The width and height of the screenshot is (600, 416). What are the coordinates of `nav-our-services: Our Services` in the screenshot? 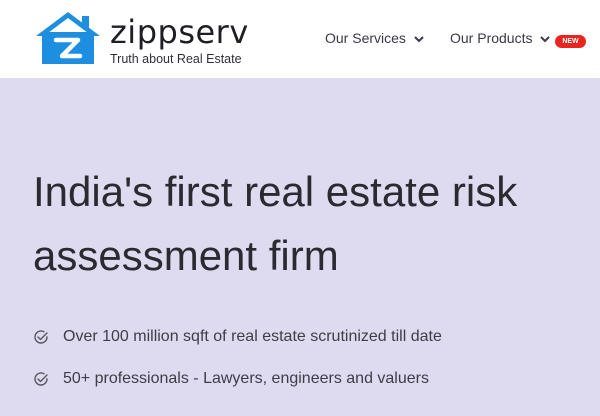 It's located at (374, 38).